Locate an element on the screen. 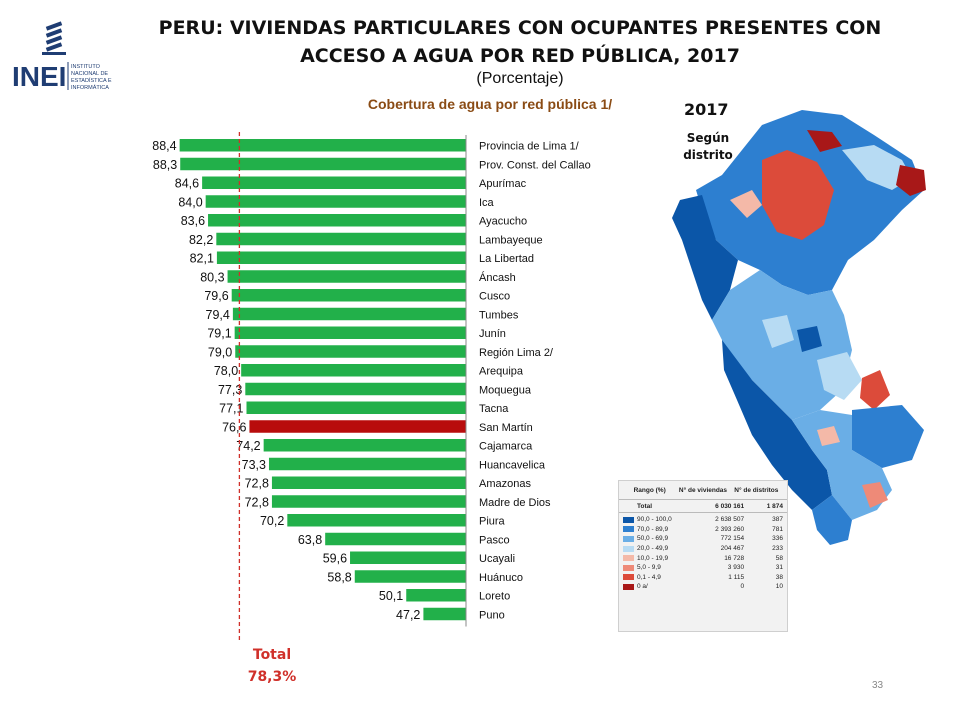 This screenshot has height=720, width=960. legend-distritos: 781 is located at coordinates (778, 529).